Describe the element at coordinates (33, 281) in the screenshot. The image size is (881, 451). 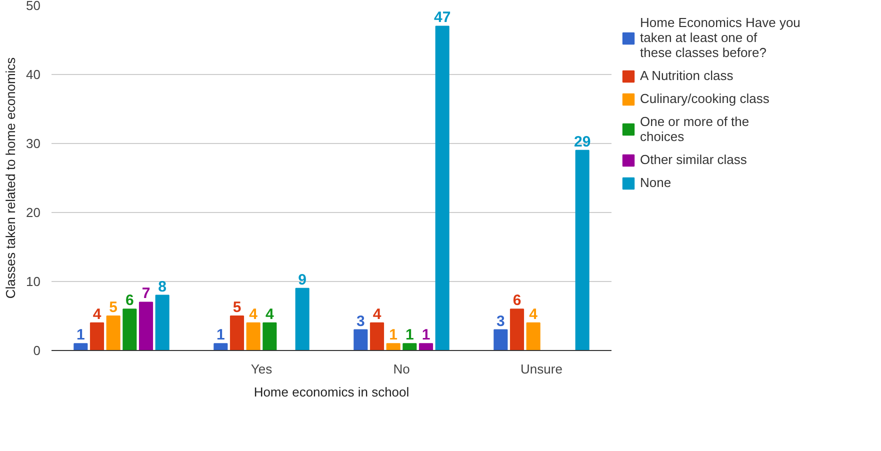
I see `y-tick-label: 10` at that location.